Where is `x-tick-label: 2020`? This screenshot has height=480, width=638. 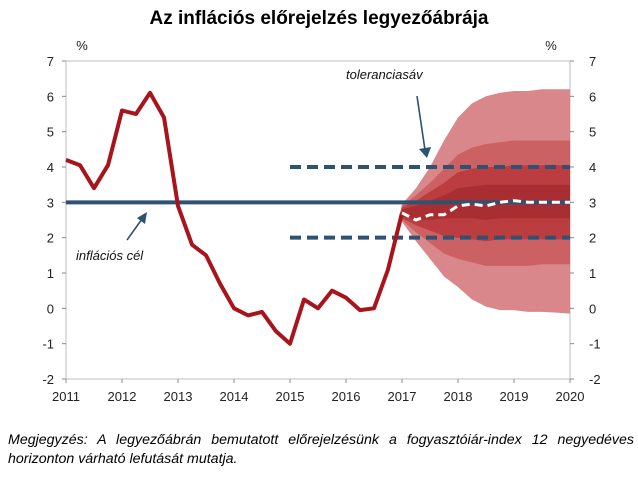
x-tick-label: 2020 is located at coordinates (570, 396).